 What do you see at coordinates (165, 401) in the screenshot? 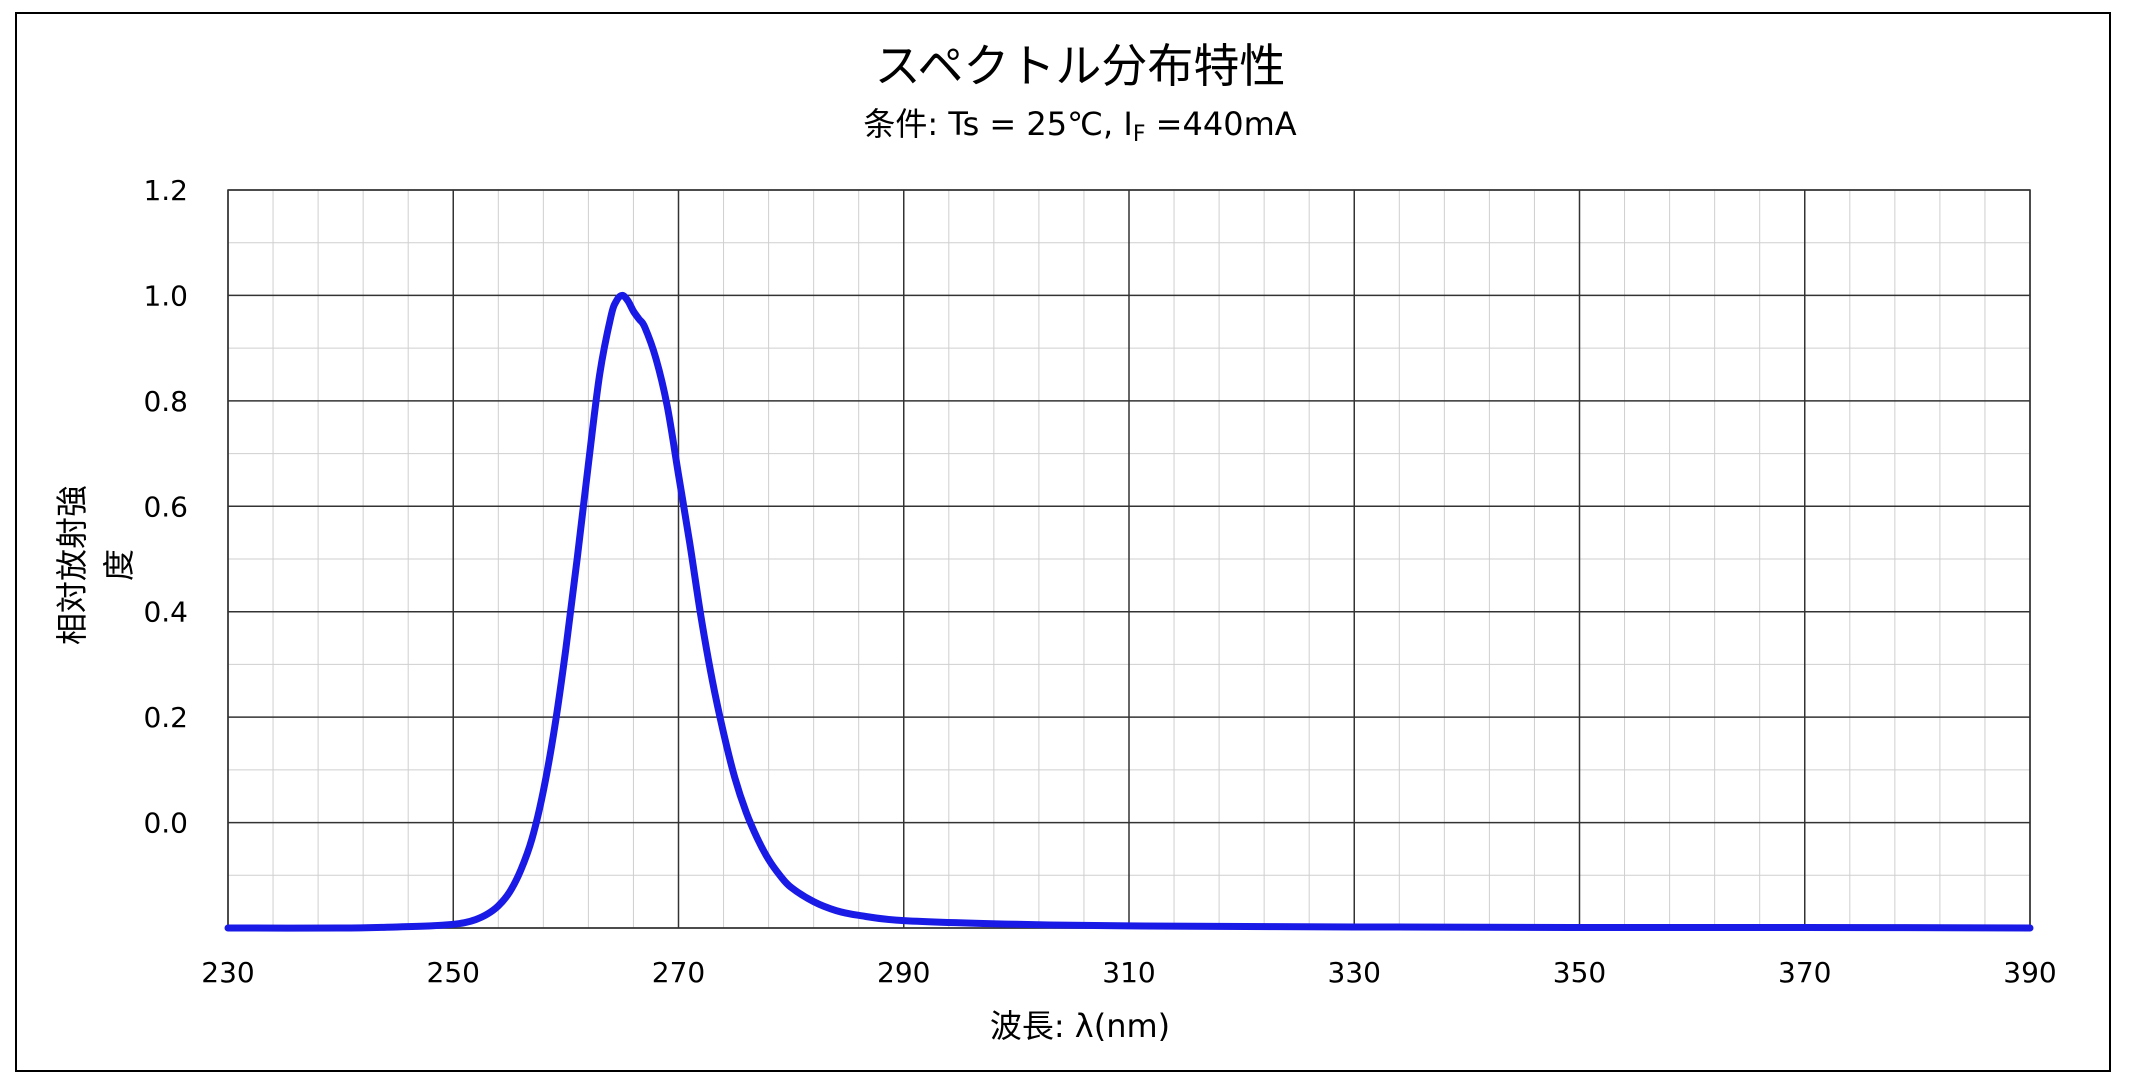
I see `y-tick-label: 0.8` at bounding box center [165, 401].